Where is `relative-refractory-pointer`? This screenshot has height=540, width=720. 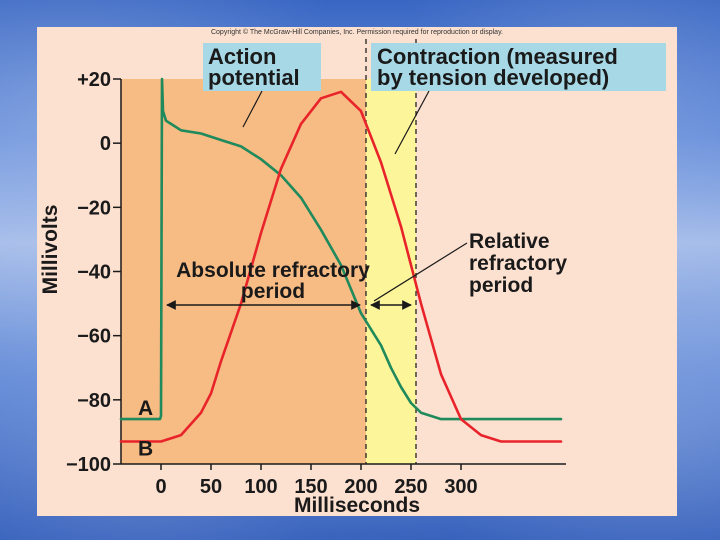 relative-refractory-pointer is located at coordinates (420, 272).